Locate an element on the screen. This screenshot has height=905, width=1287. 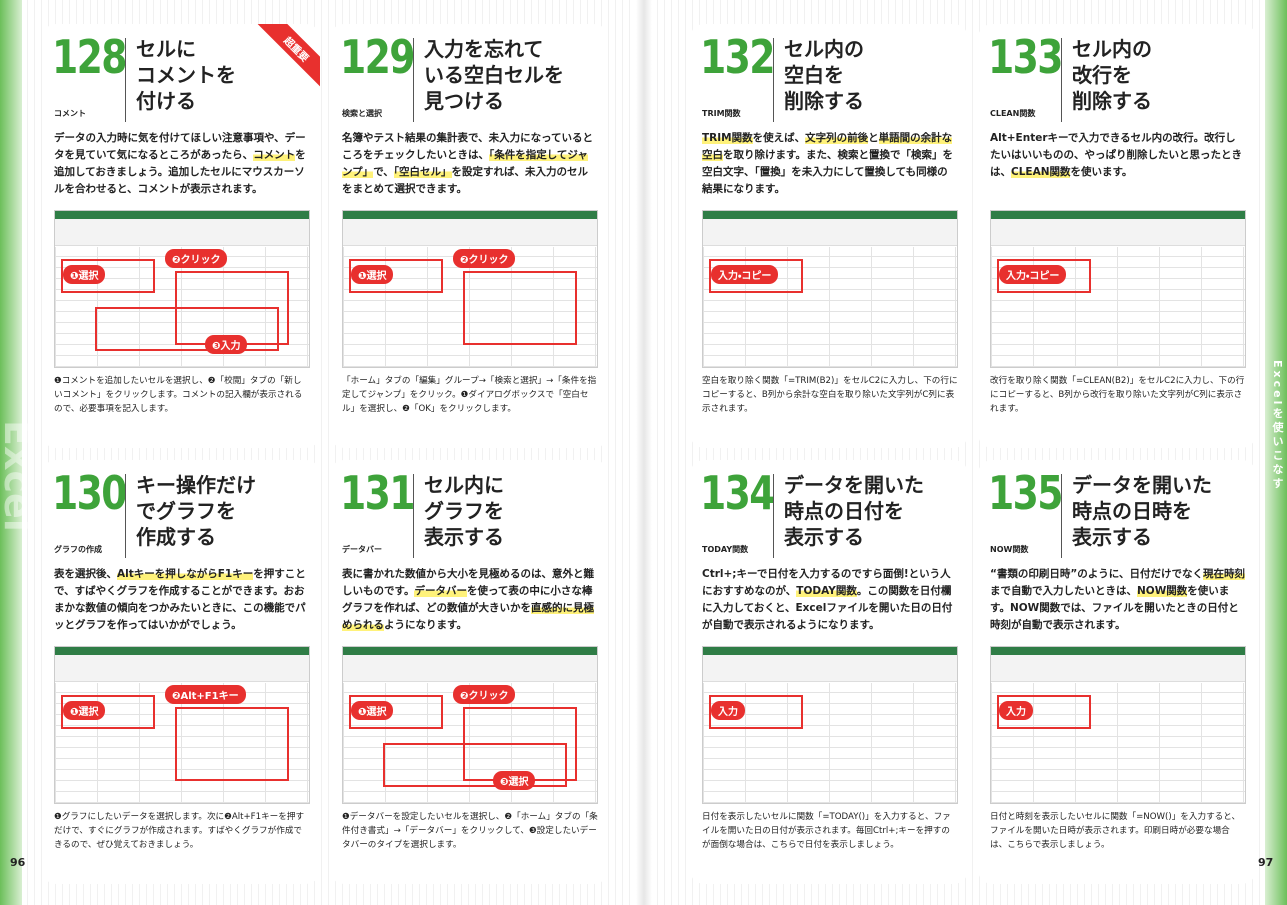
screenshot: ❶選択 ❷Alt+F1キー is located at coordinates (182, 725).